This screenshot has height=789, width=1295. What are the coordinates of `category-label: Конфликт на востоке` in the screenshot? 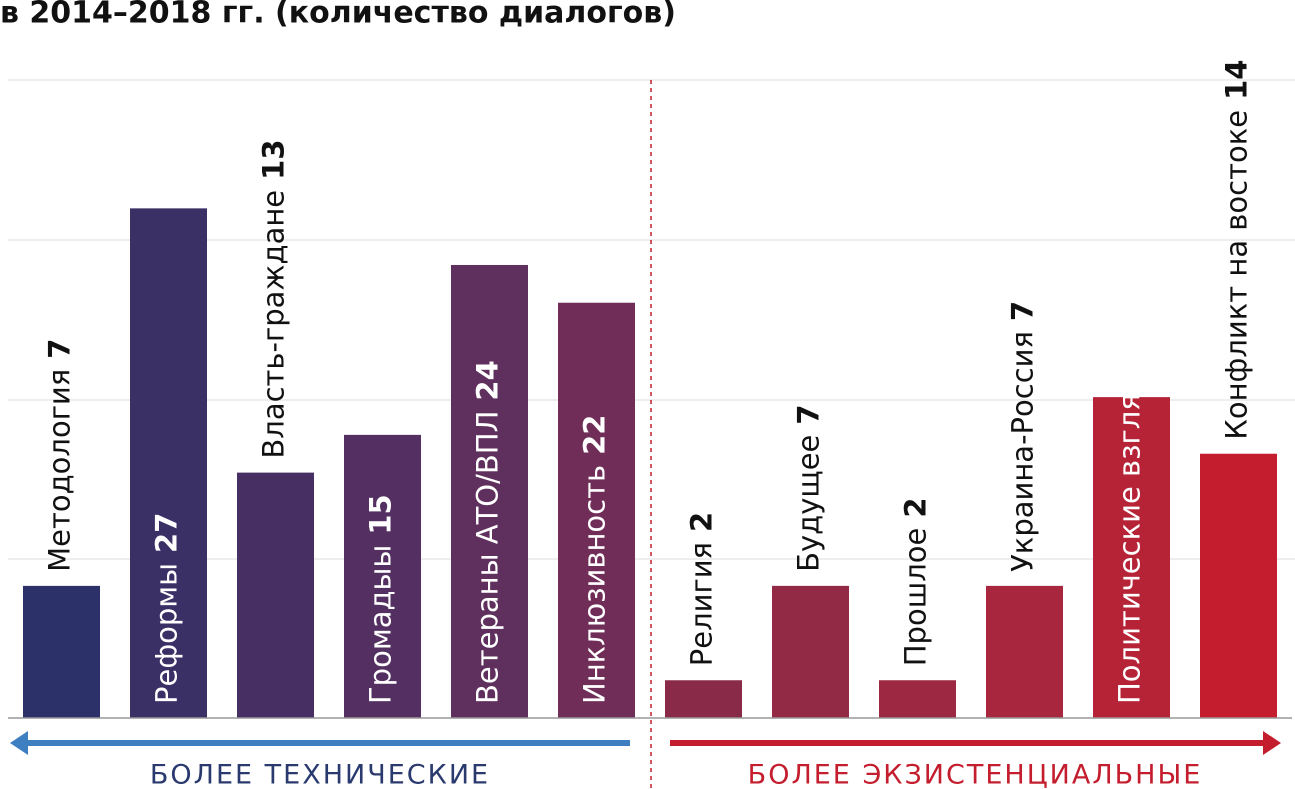 It's located at (1237, 275).